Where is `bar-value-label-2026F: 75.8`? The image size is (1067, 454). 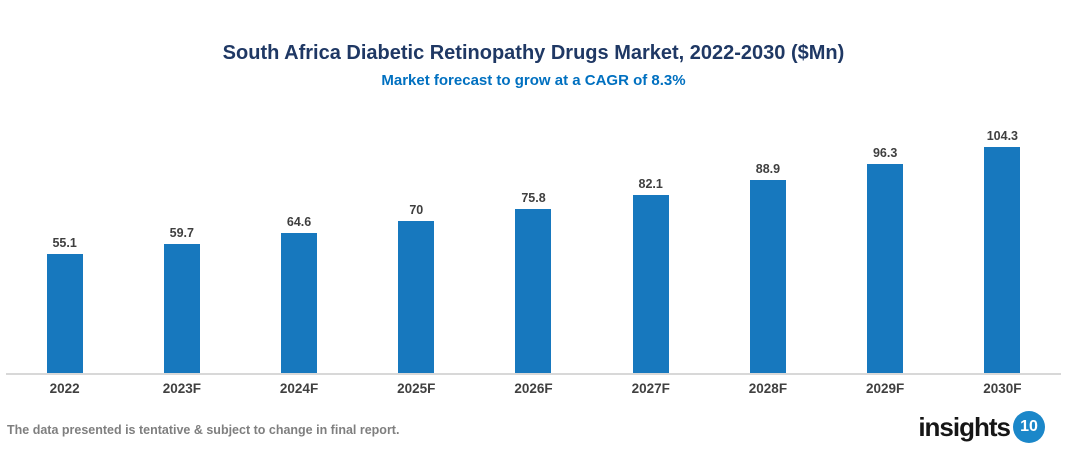
bar-value-label-2026F: 75.8 is located at coordinates (533, 198).